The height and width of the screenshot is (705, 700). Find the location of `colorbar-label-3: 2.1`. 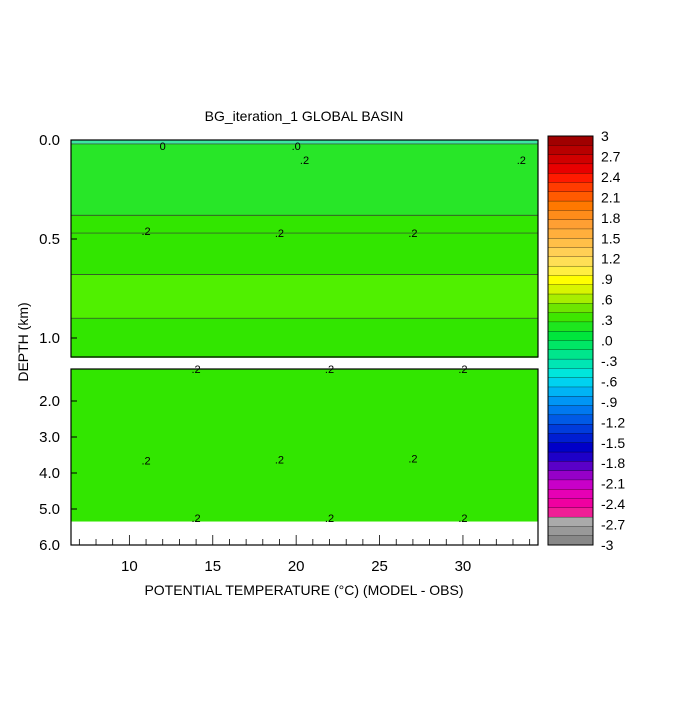

colorbar-label-3: 2.1 is located at coordinates (611, 197).